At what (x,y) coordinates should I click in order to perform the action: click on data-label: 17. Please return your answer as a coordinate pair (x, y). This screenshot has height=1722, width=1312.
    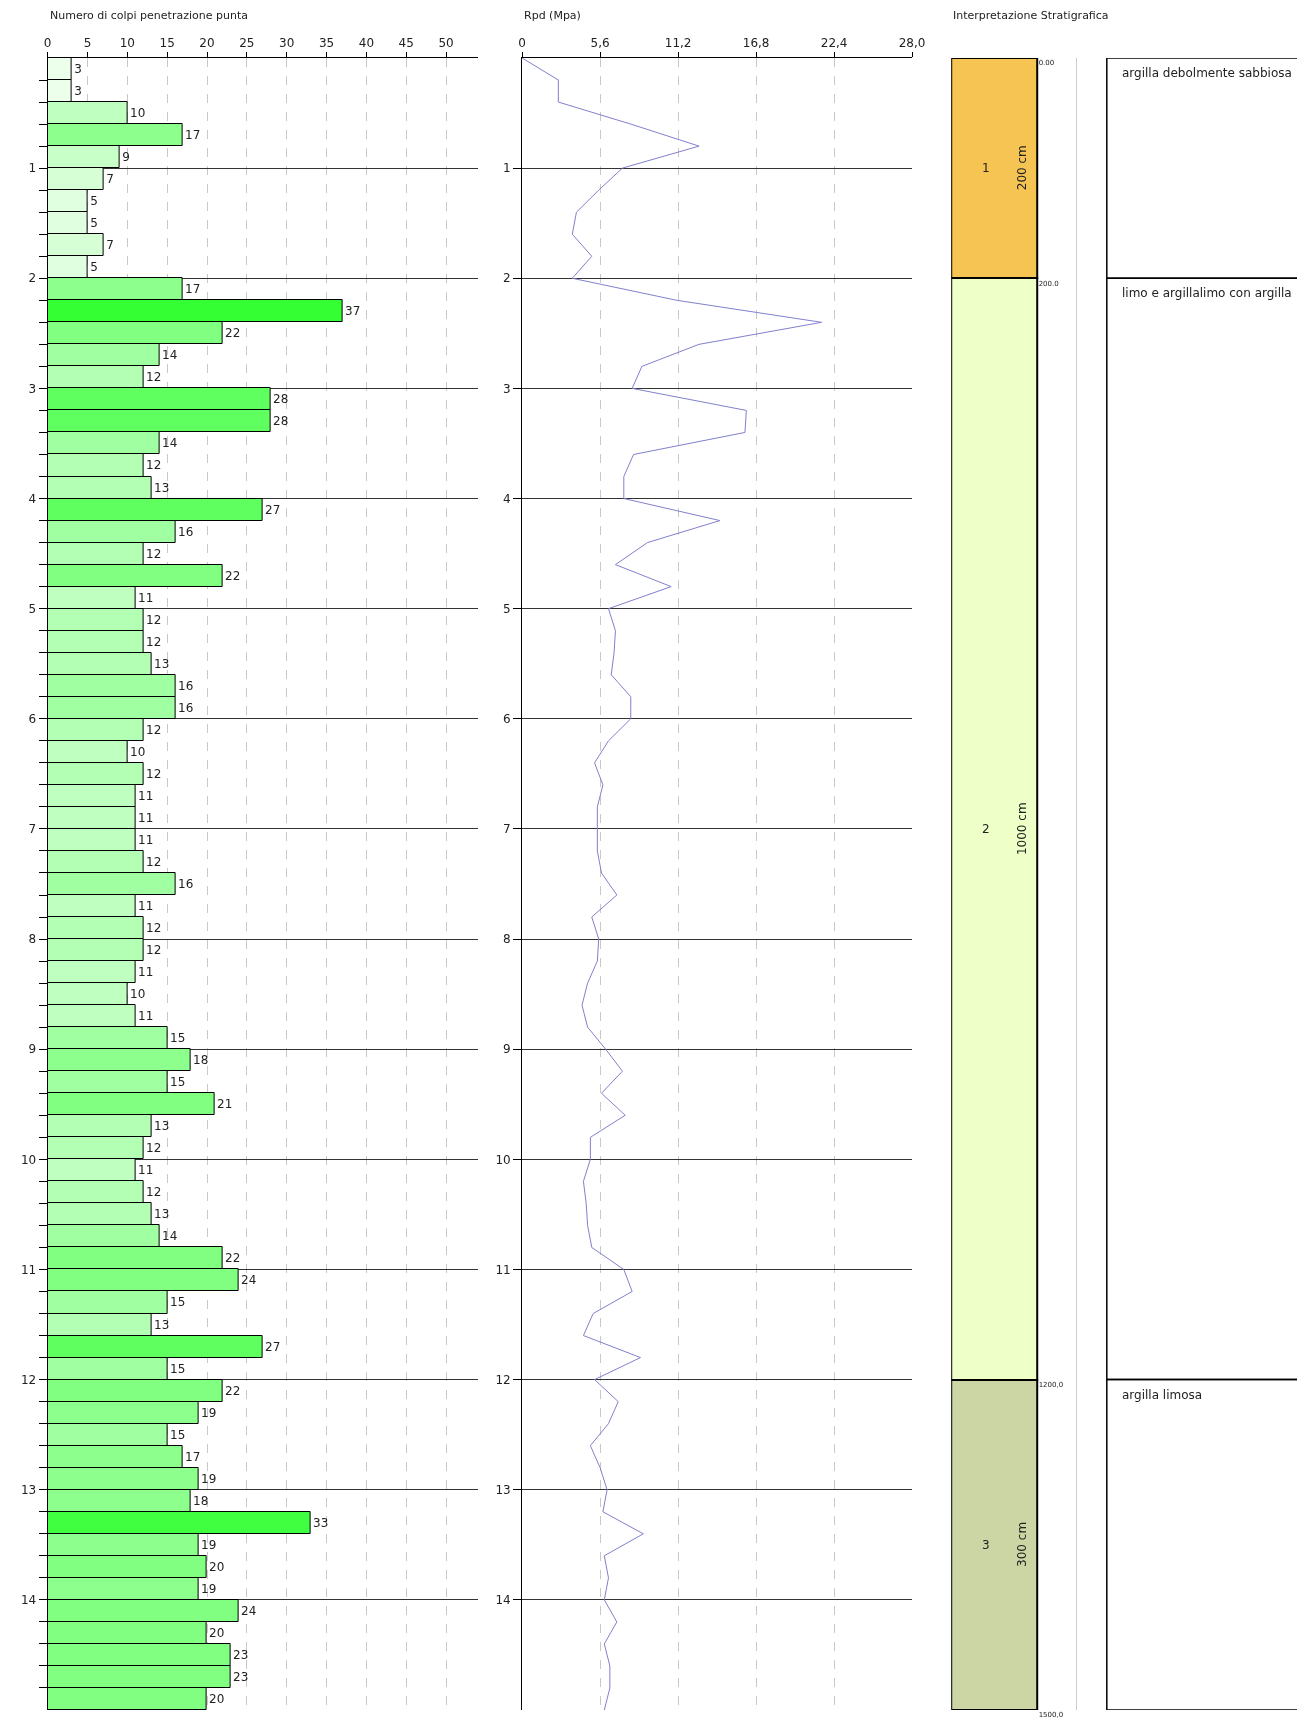
    Looking at the image, I should click on (193, 288).